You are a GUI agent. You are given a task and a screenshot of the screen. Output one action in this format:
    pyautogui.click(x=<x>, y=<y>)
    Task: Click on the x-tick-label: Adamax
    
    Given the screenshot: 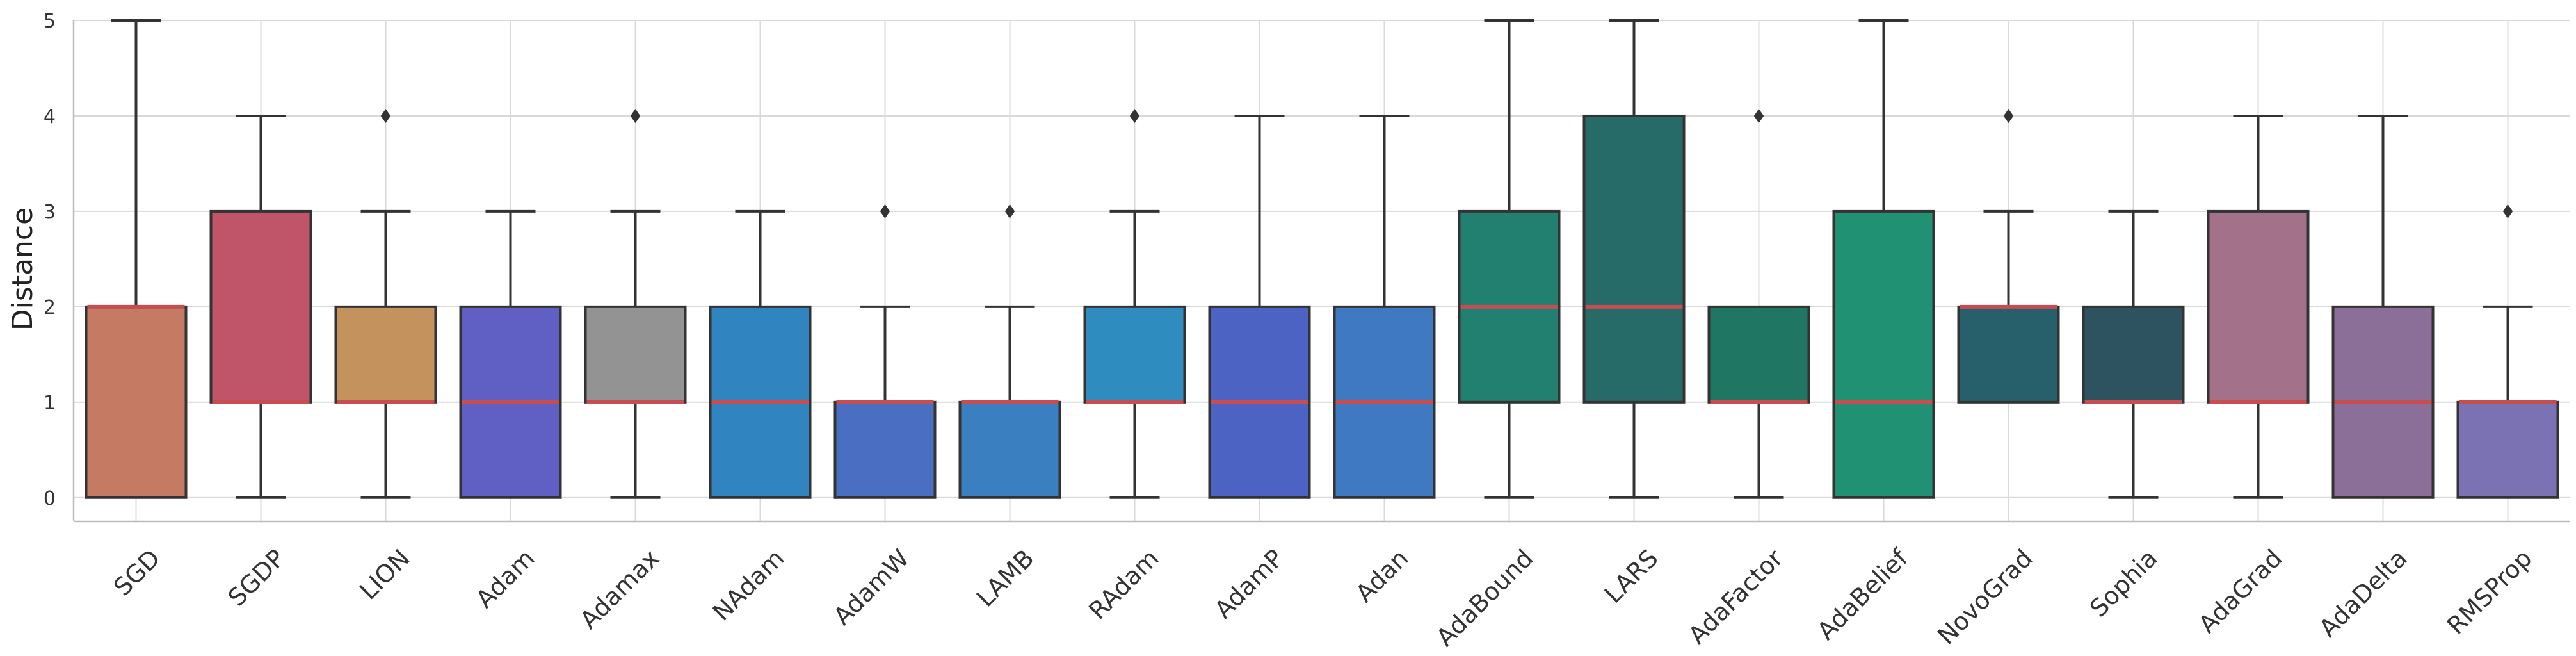 What is the action you would take?
    pyautogui.click(x=620, y=589)
    